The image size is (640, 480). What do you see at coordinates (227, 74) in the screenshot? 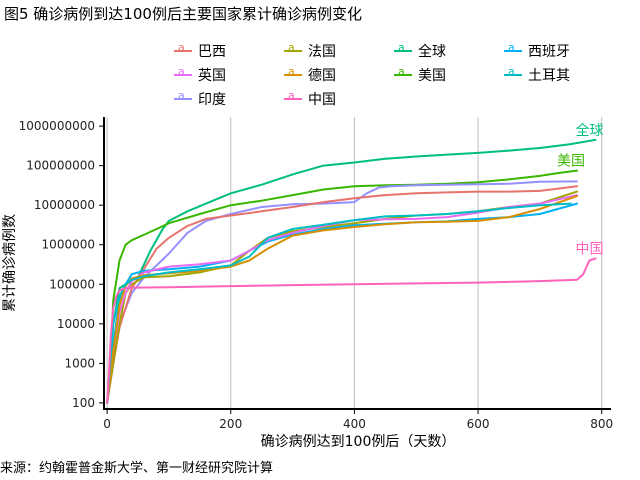
I see `legend-item: a 英国` at bounding box center [227, 74].